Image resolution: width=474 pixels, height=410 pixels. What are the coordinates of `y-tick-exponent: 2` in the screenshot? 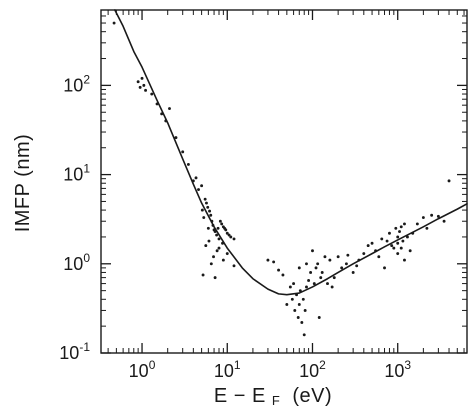 It's located at (86, 79).